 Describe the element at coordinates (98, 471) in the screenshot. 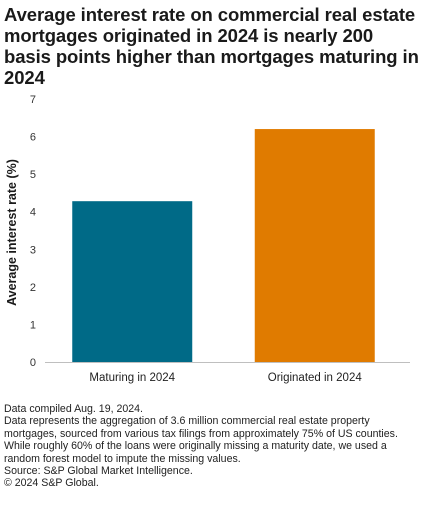

I see `footnote-source: Source: S&P Global Market Intelligence.` at that location.